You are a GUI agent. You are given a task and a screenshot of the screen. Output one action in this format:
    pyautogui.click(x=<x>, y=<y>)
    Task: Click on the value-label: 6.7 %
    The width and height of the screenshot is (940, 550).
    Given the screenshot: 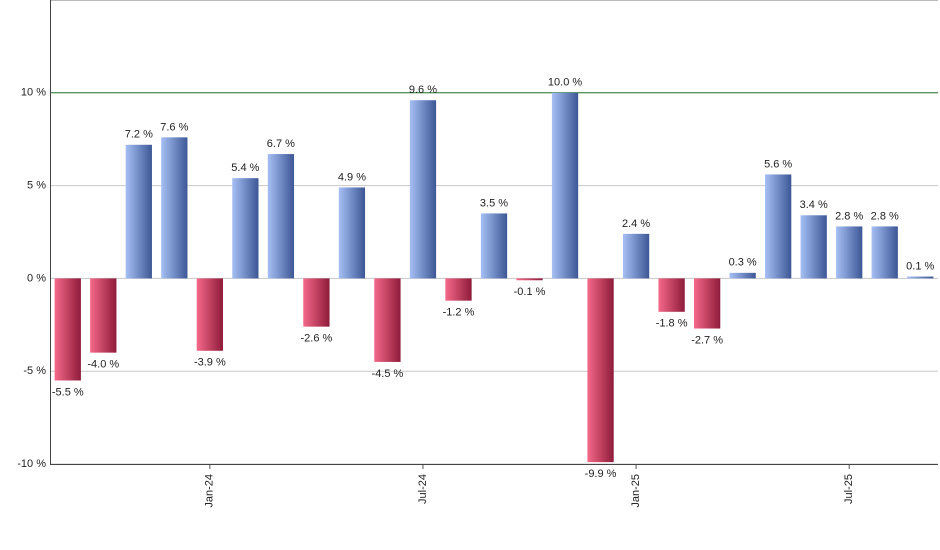 What is the action you would take?
    pyautogui.click(x=281, y=144)
    